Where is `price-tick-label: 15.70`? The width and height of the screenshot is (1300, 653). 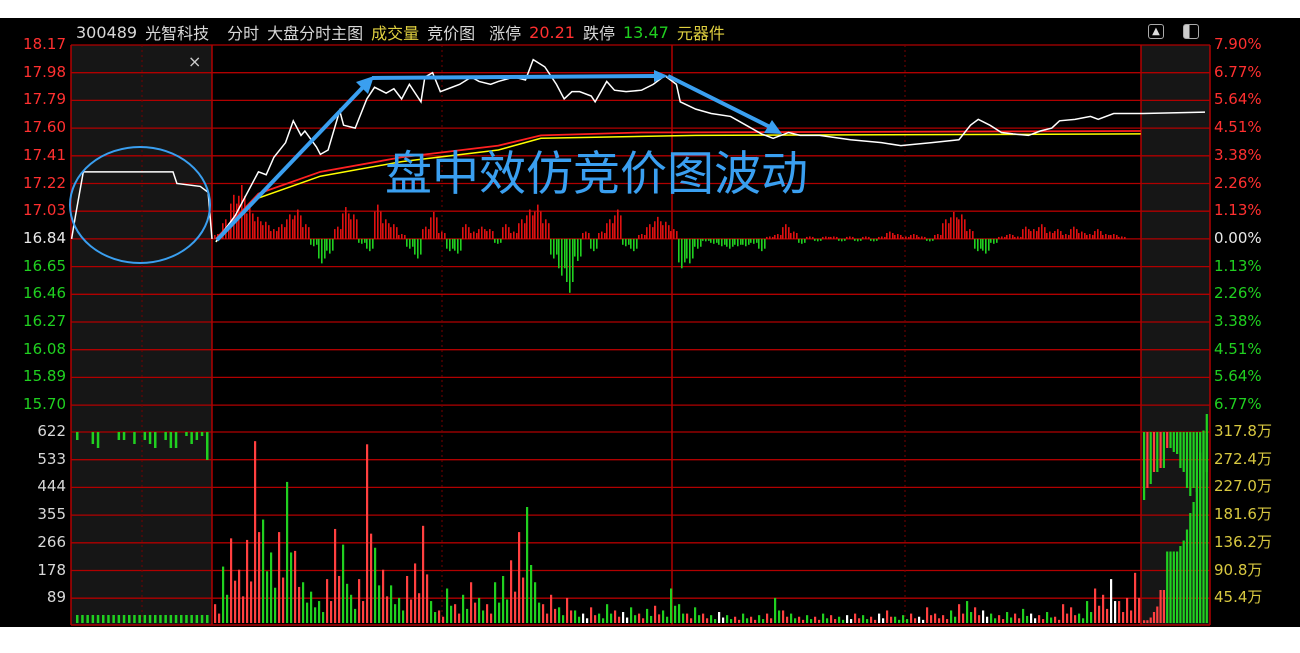
price-tick-label: 15.70 is located at coordinates (44, 404).